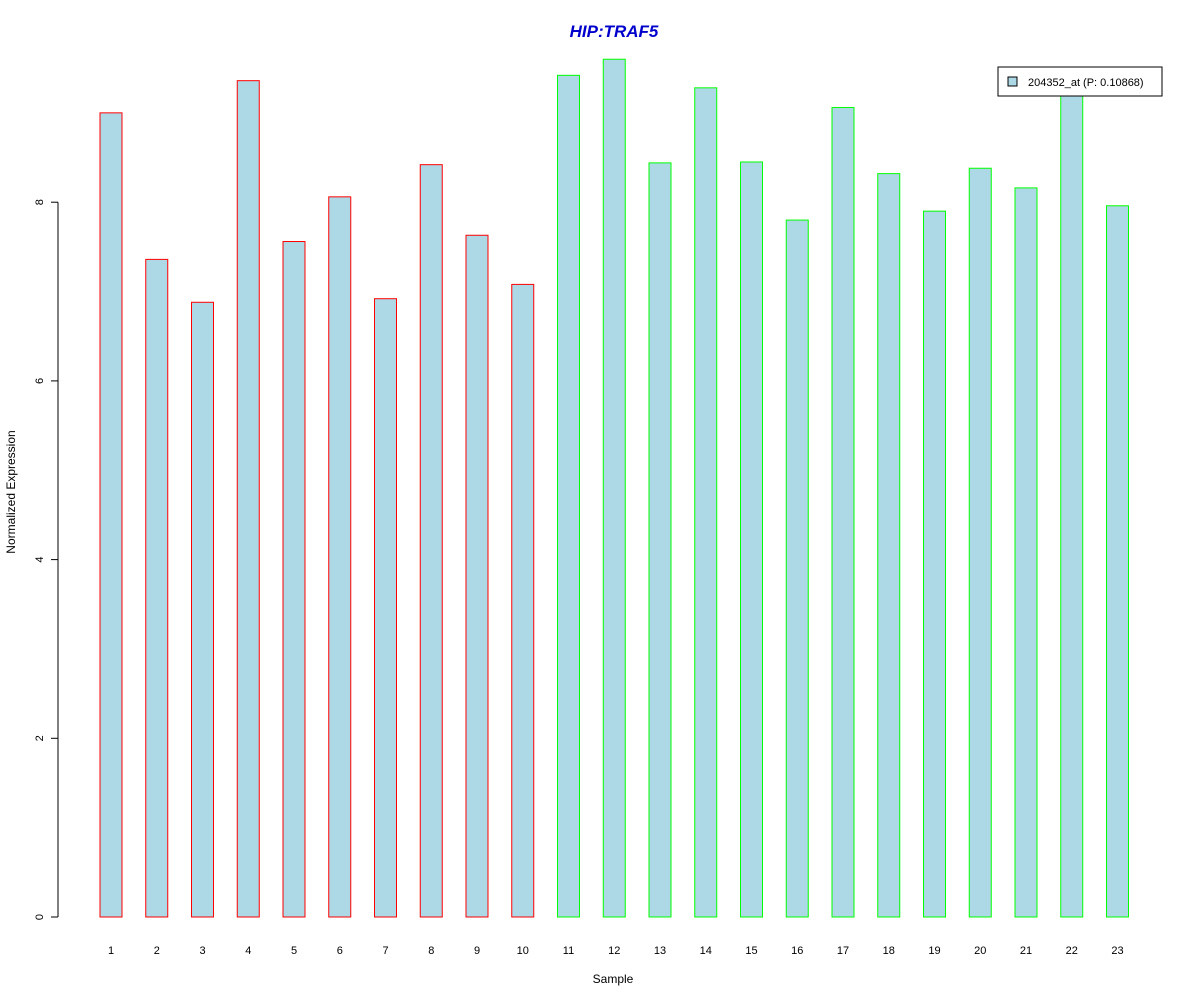  Describe the element at coordinates (568, 951) in the screenshot. I see `x-tick-label: 11` at that location.